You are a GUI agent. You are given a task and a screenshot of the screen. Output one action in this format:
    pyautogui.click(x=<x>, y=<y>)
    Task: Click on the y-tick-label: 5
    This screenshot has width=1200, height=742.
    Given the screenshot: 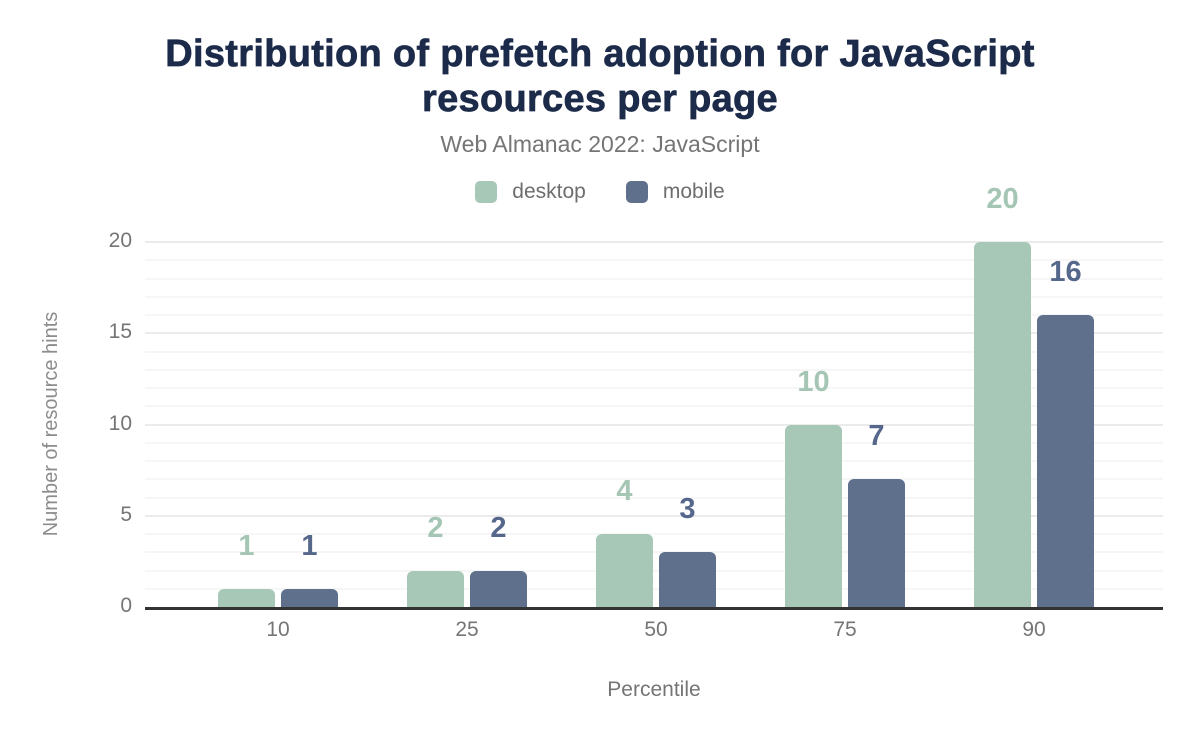 What is the action you would take?
    pyautogui.click(x=126, y=514)
    